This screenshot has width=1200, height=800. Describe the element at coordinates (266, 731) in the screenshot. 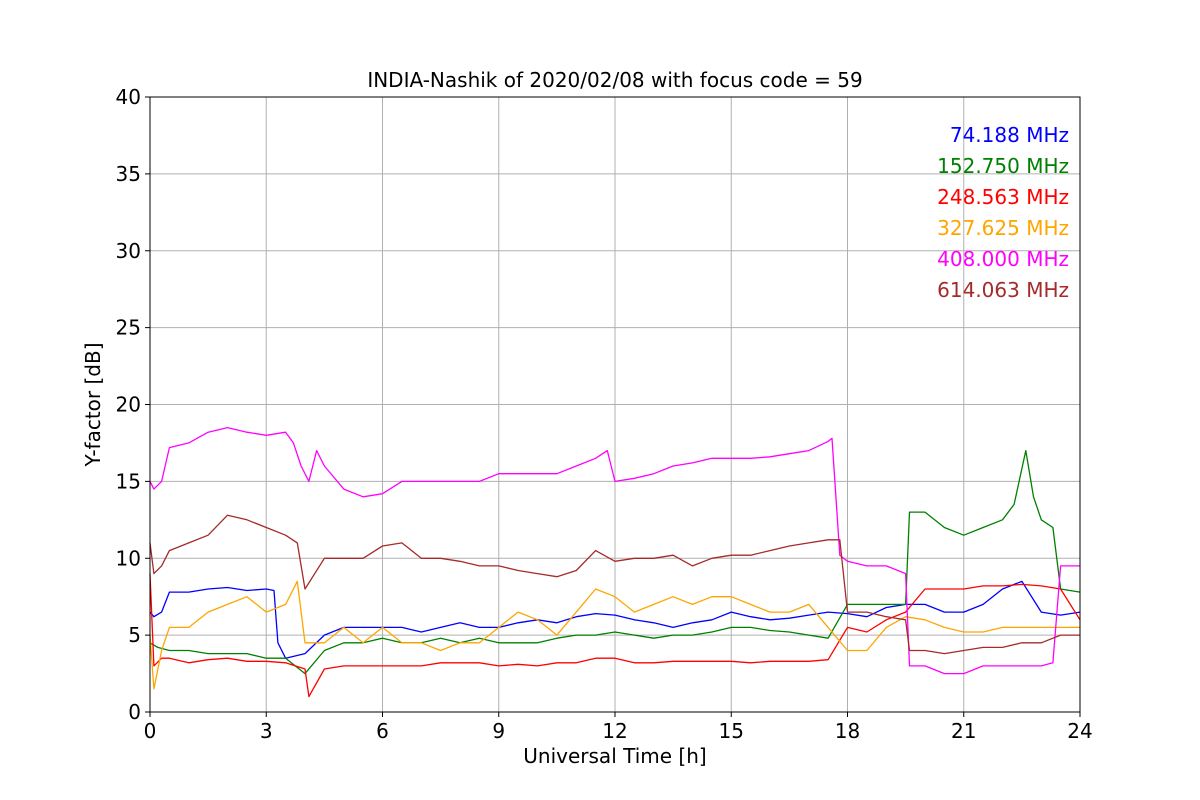

I see `x-tick-label: 3` at that location.